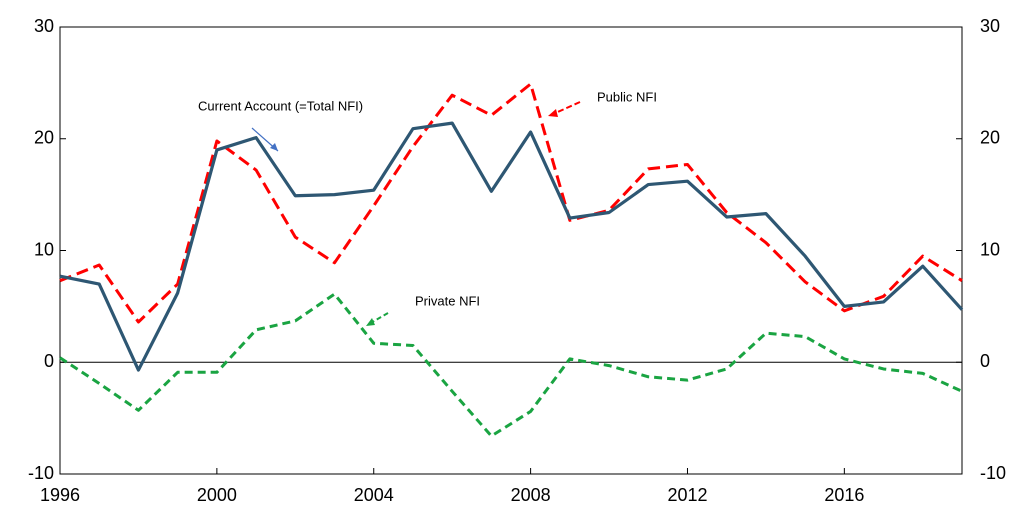 Image resolution: width=1017 pixels, height=515 pixels. I want to click on y2-tick-label: 20, so click(990, 138).